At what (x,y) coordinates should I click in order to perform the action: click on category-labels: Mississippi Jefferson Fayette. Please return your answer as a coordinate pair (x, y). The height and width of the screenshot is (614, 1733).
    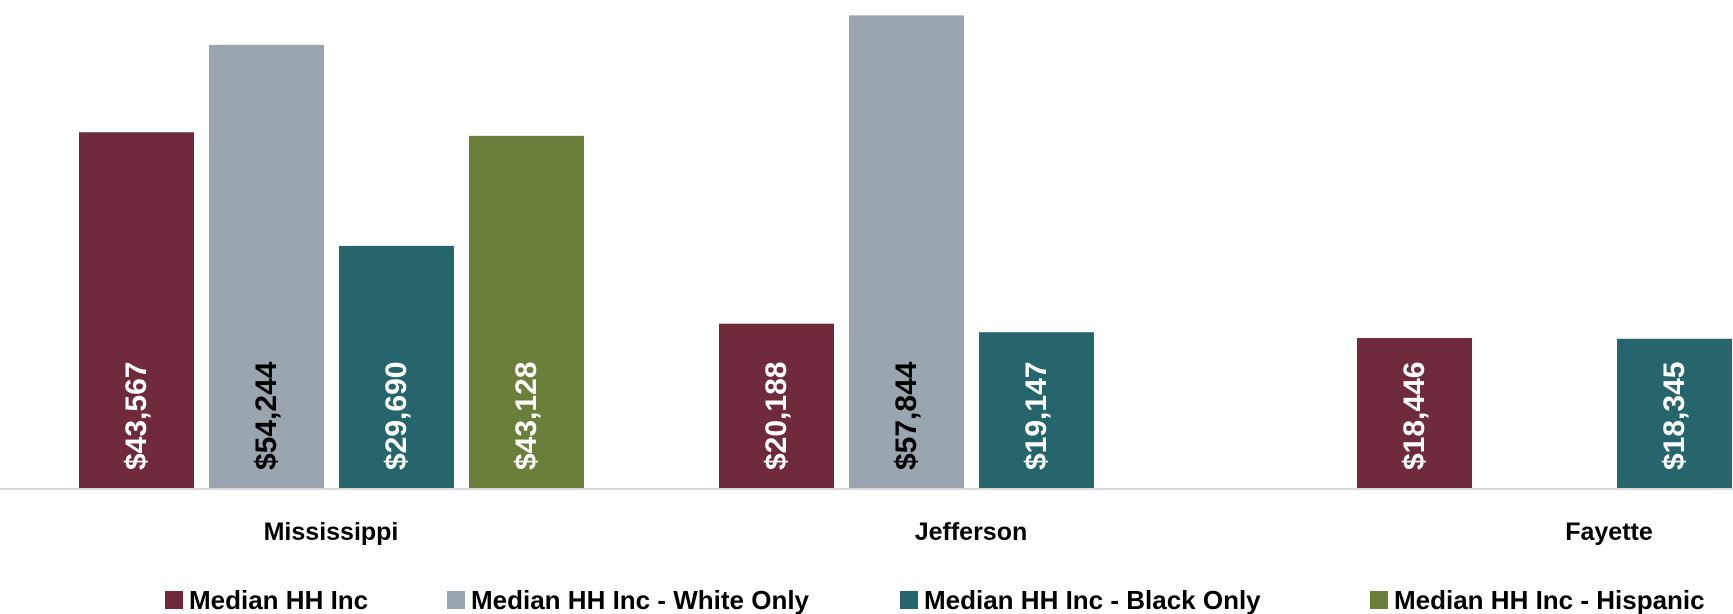
    Looking at the image, I should click on (958, 532).